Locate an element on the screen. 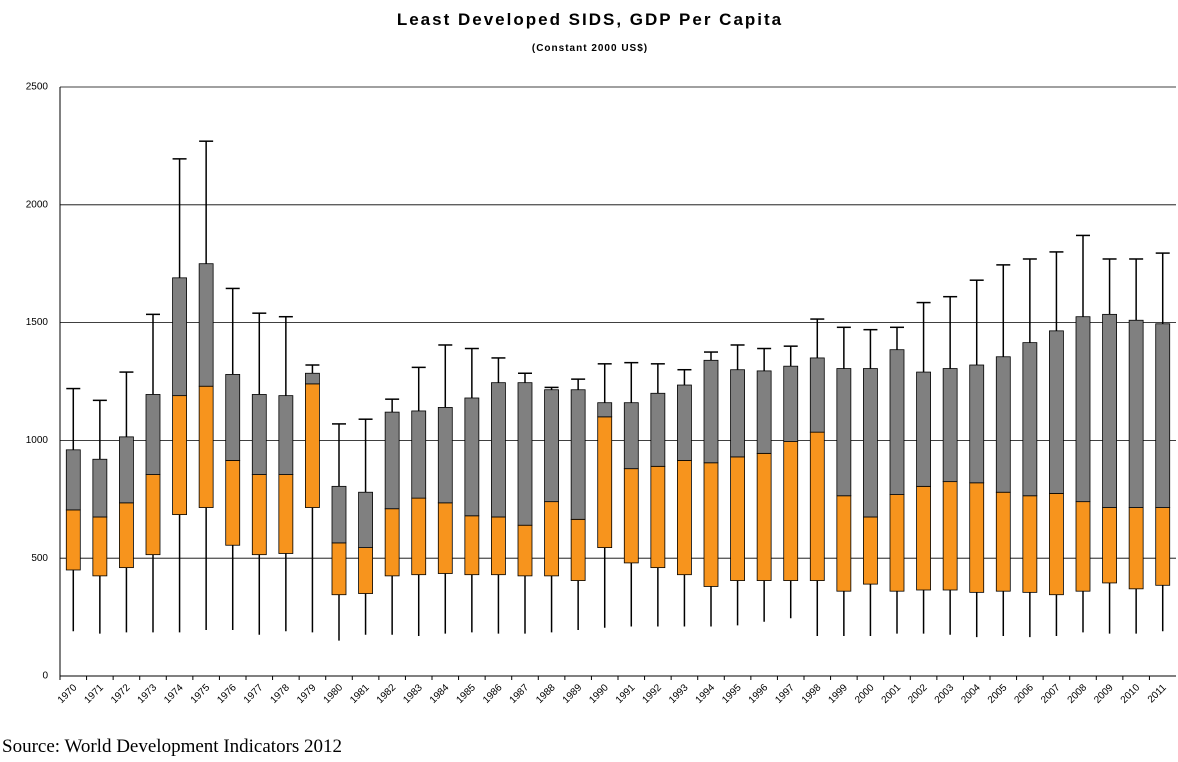  x-tick-label: 1989 is located at coordinates (573, 694).